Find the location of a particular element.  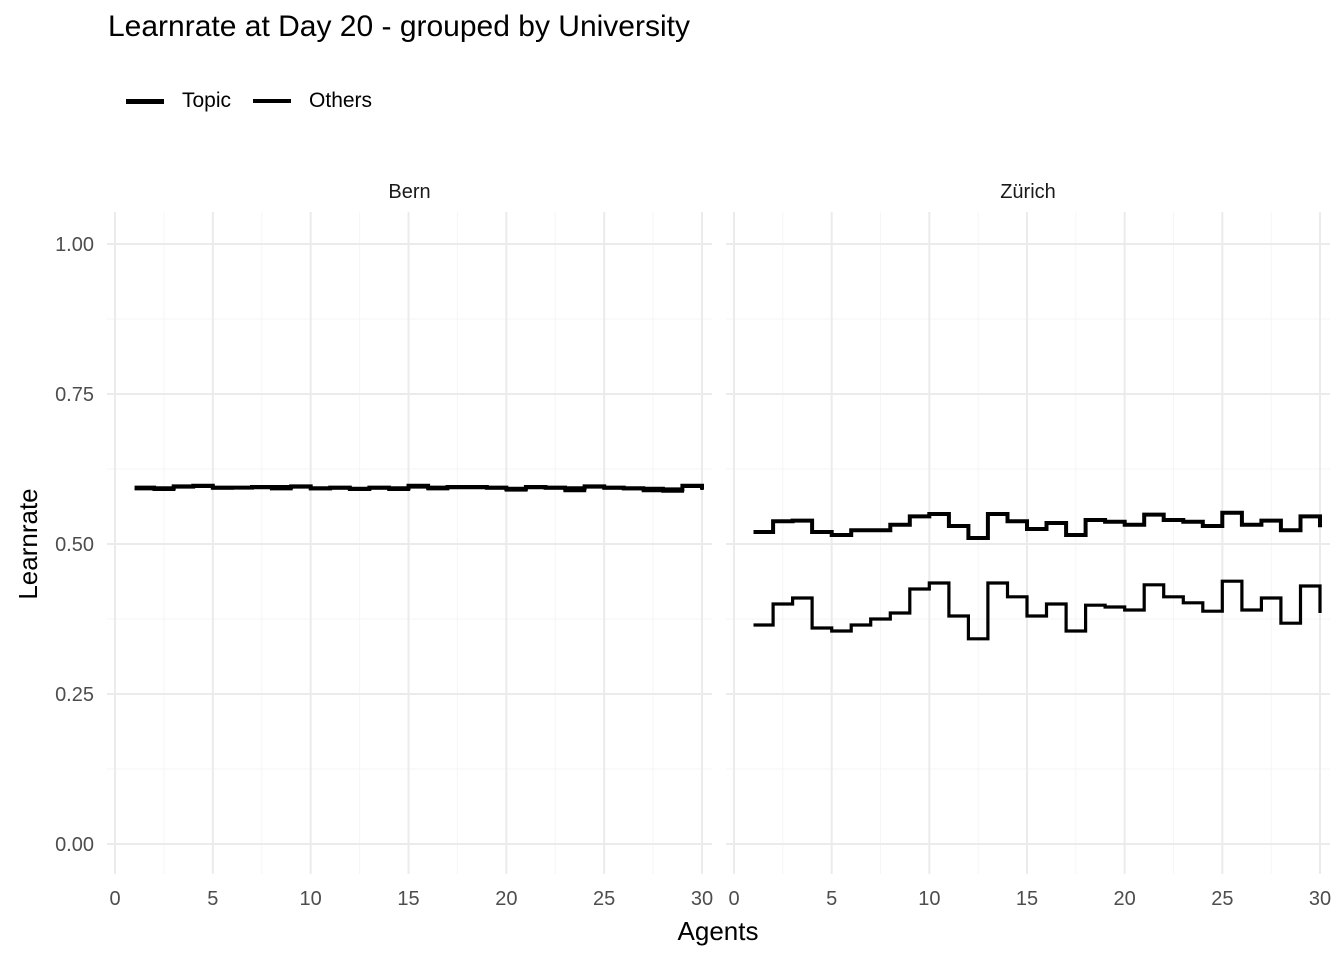

panel-strip-label: Bern is located at coordinates (409, 192).